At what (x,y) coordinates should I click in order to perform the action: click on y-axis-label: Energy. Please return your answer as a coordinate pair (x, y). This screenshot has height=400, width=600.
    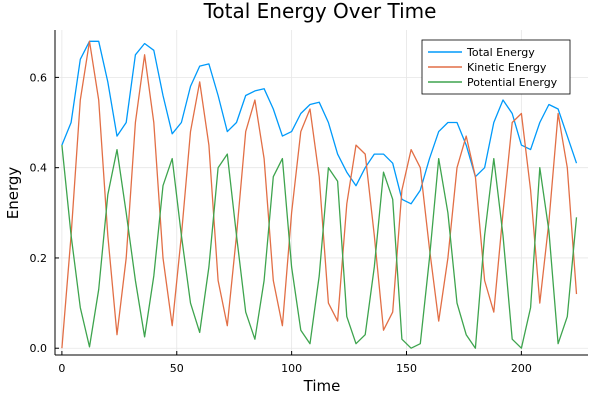
    Looking at the image, I should click on (13, 193).